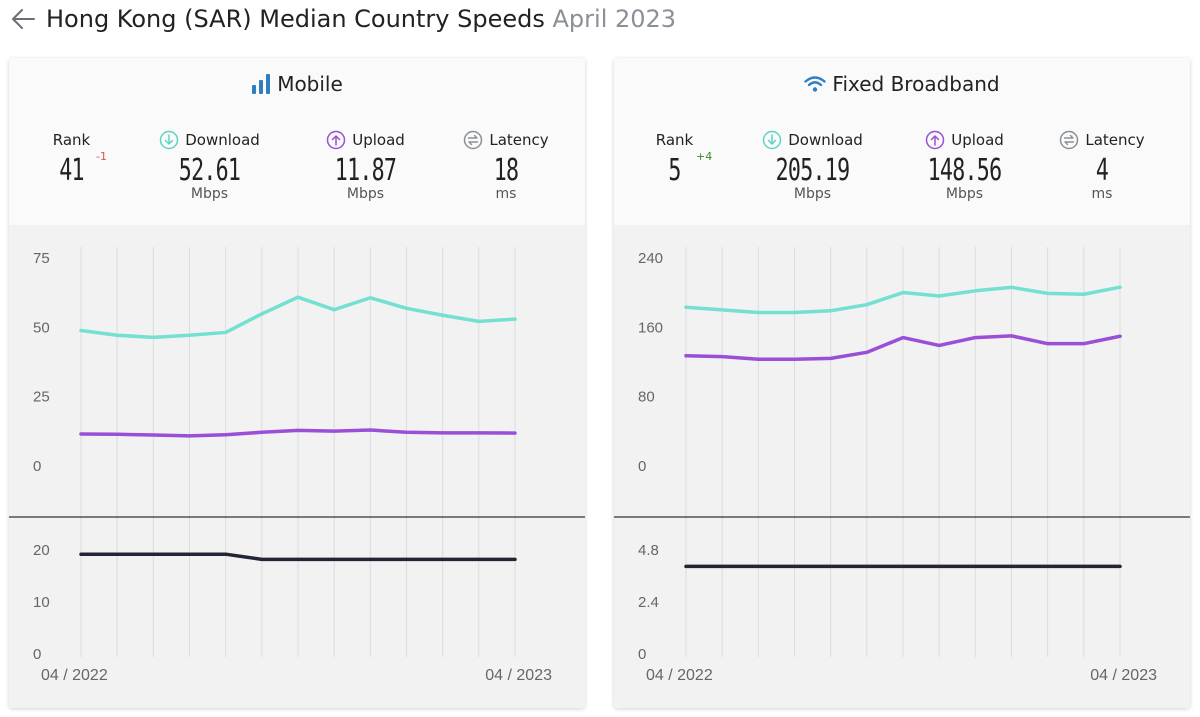 This screenshot has width=1200, height=717. I want to click on fixed-title: Fixed Broadband, so click(902, 84).